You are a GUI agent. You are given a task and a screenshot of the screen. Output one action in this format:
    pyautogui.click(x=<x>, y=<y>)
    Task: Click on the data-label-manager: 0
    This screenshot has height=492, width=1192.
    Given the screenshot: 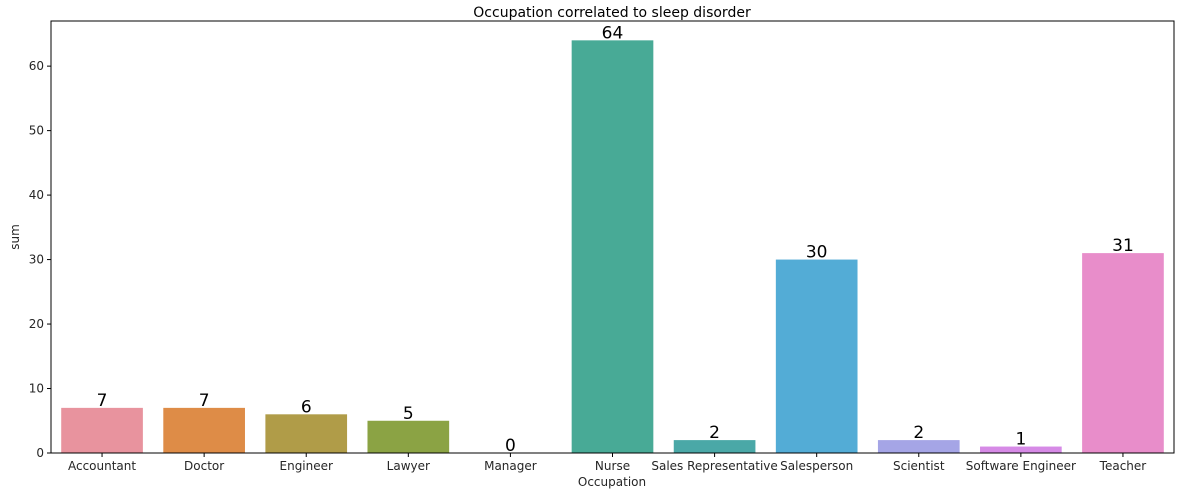 What is the action you would take?
    pyautogui.click(x=510, y=446)
    